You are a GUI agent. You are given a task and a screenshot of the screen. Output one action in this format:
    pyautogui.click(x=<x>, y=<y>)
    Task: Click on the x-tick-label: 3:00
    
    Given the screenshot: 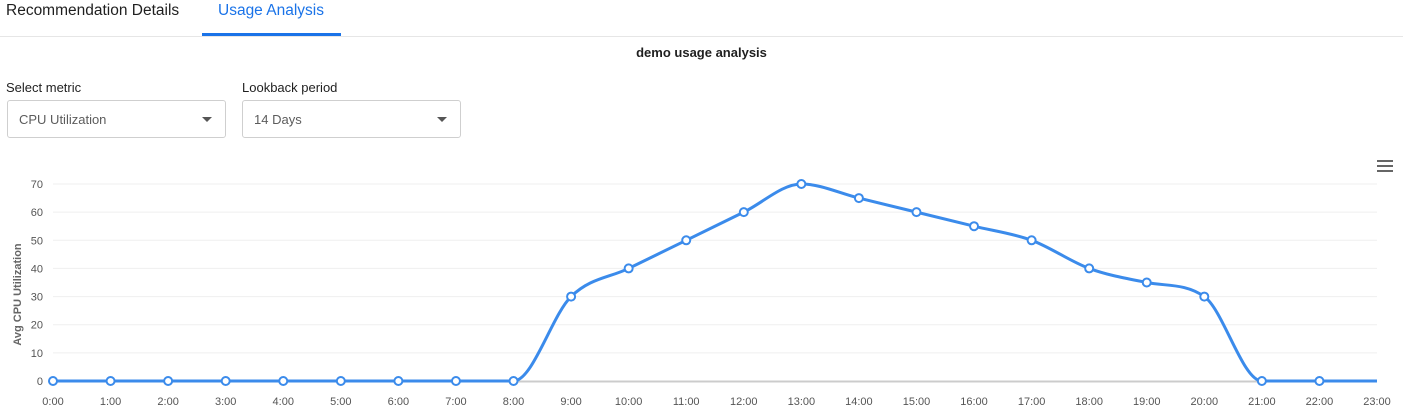 What is the action you would take?
    pyautogui.click(x=225, y=402)
    